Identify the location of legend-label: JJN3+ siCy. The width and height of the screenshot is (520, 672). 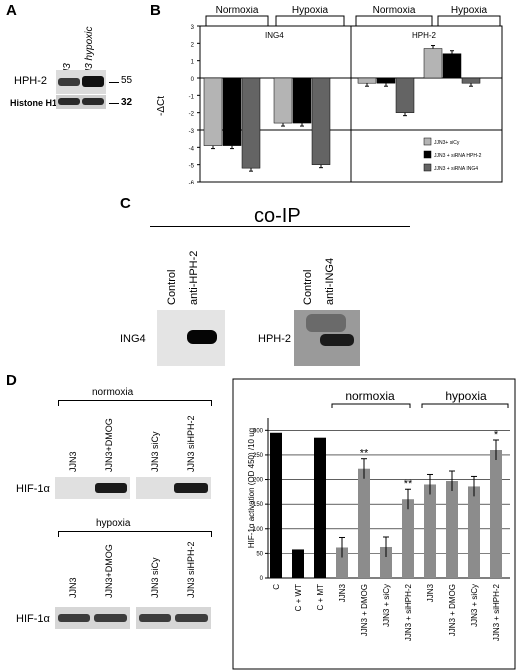
(447, 143).